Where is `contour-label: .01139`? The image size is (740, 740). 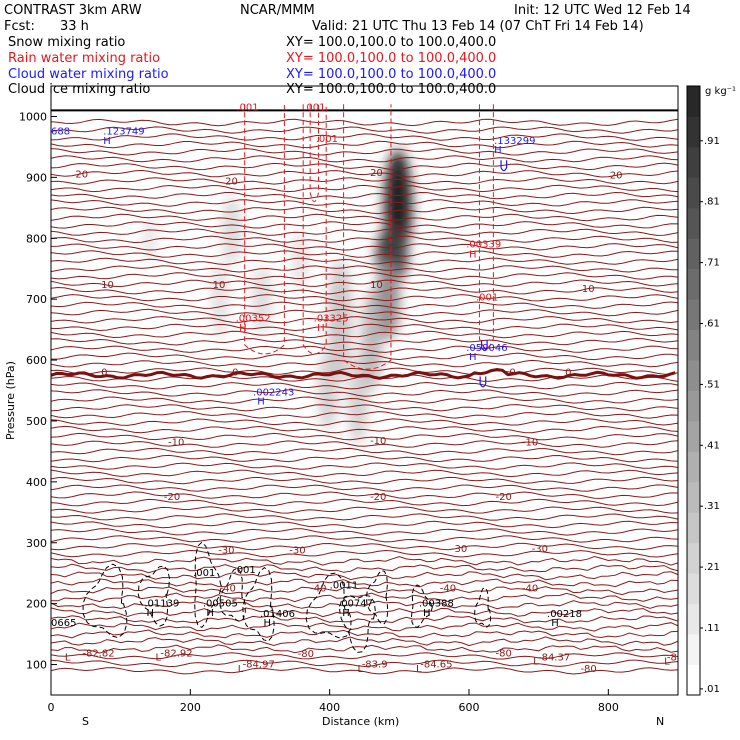
contour-label: .01139 is located at coordinates (161, 604).